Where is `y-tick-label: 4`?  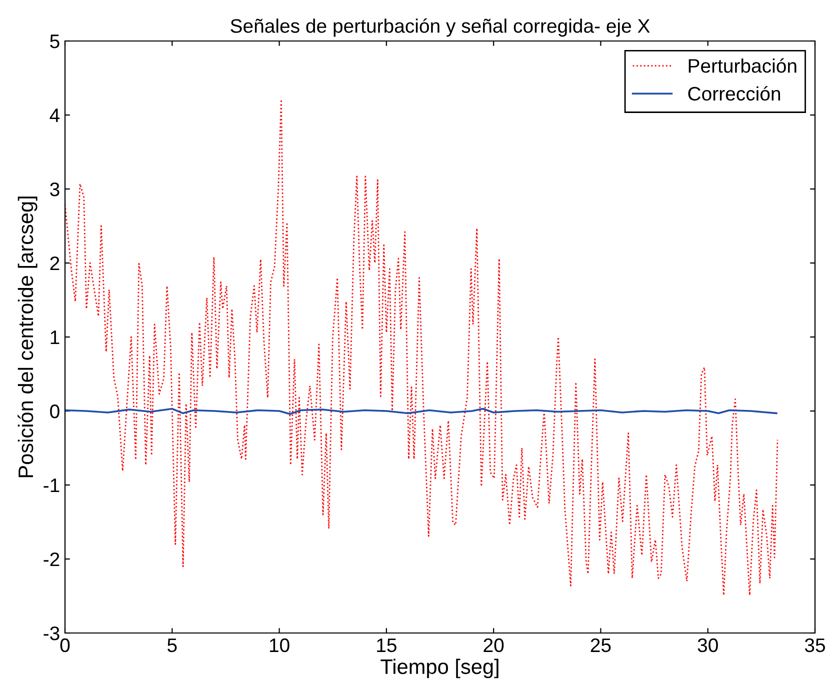 y-tick-label: 4 is located at coordinates (55, 115).